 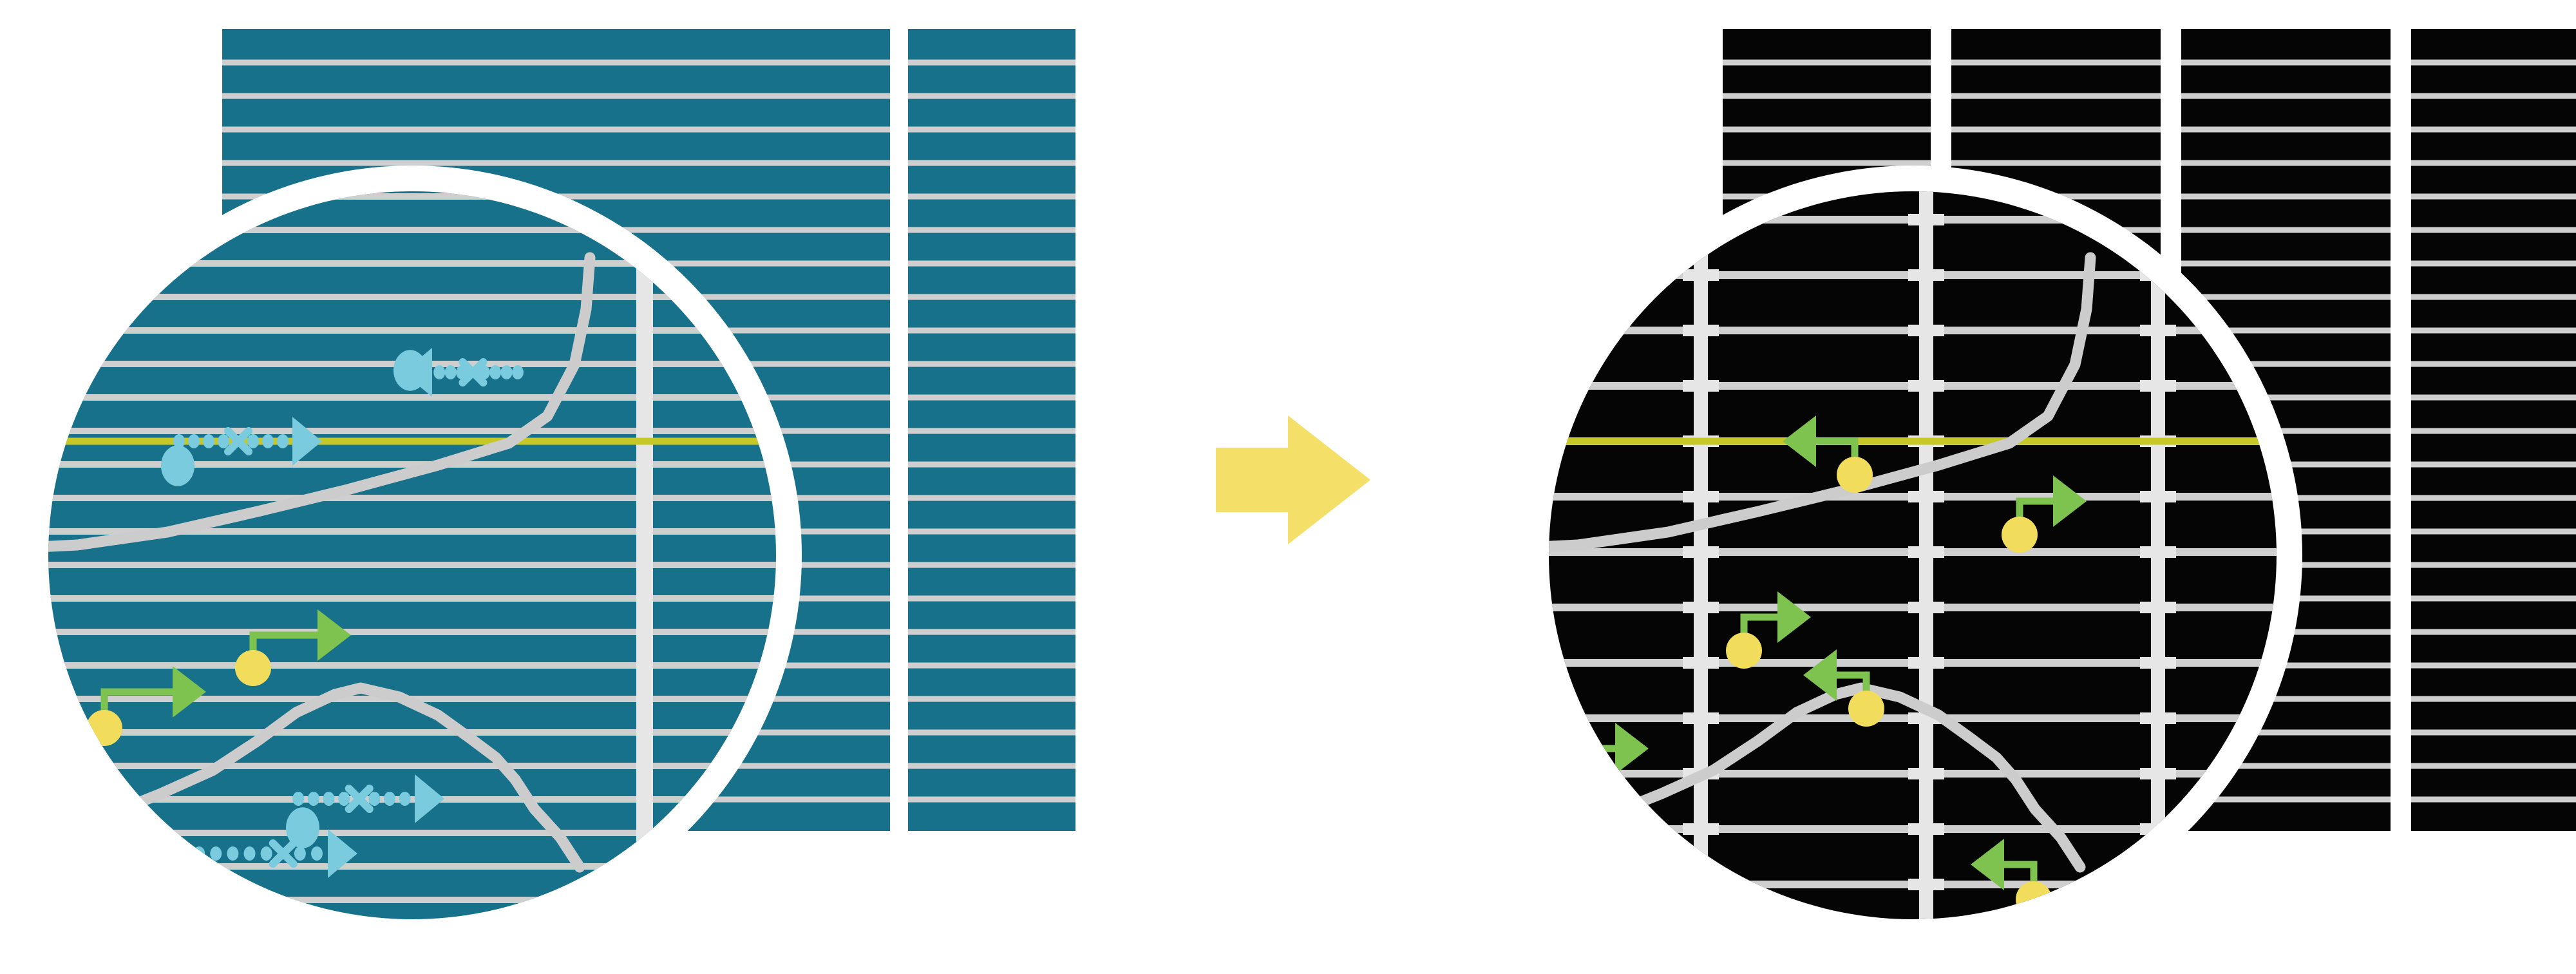 What do you see at coordinates (1293, 479) in the screenshot?
I see `transition-arrow` at bounding box center [1293, 479].